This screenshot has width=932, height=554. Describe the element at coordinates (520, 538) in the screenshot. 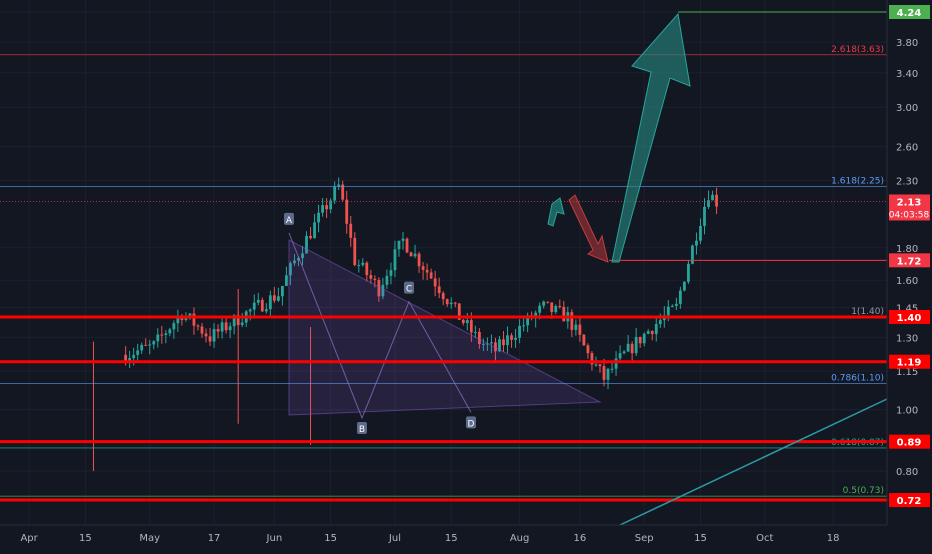

I see `x-tick-label: Aug` at that location.